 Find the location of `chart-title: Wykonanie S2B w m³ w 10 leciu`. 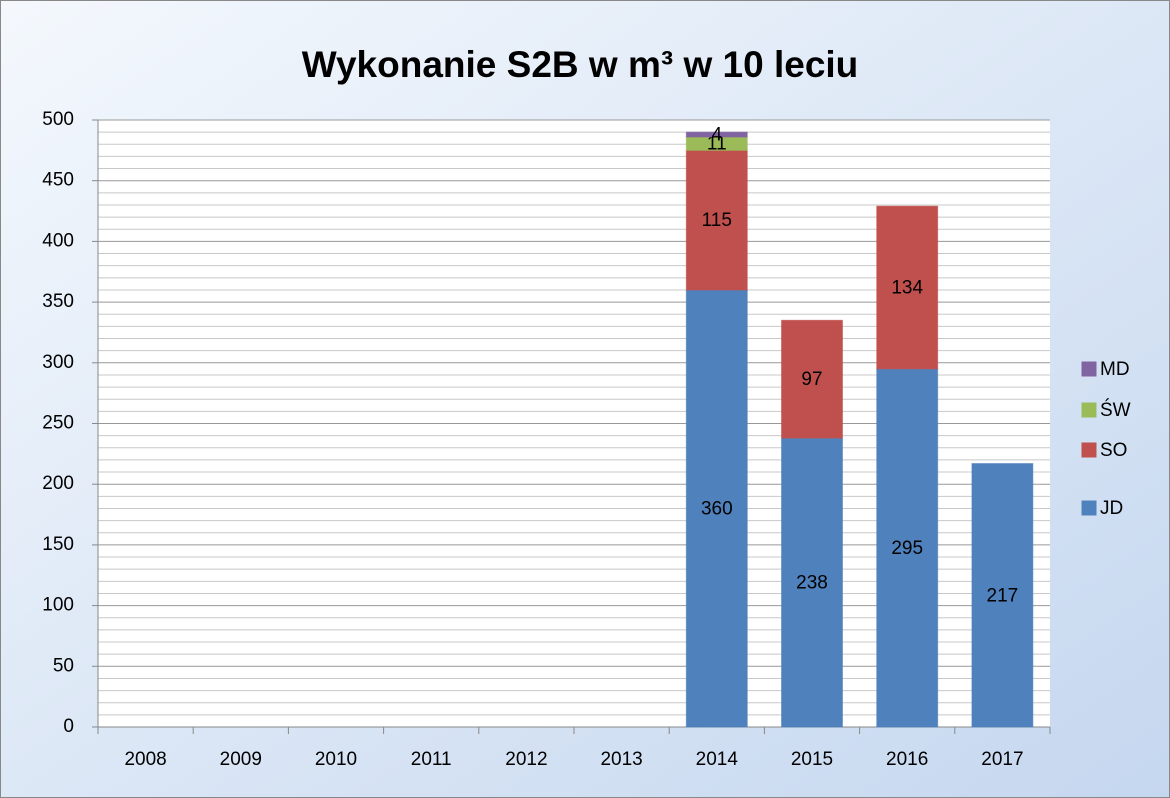

chart-title: Wykonanie S2B w m³ w 10 leciu is located at coordinates (580, 64).